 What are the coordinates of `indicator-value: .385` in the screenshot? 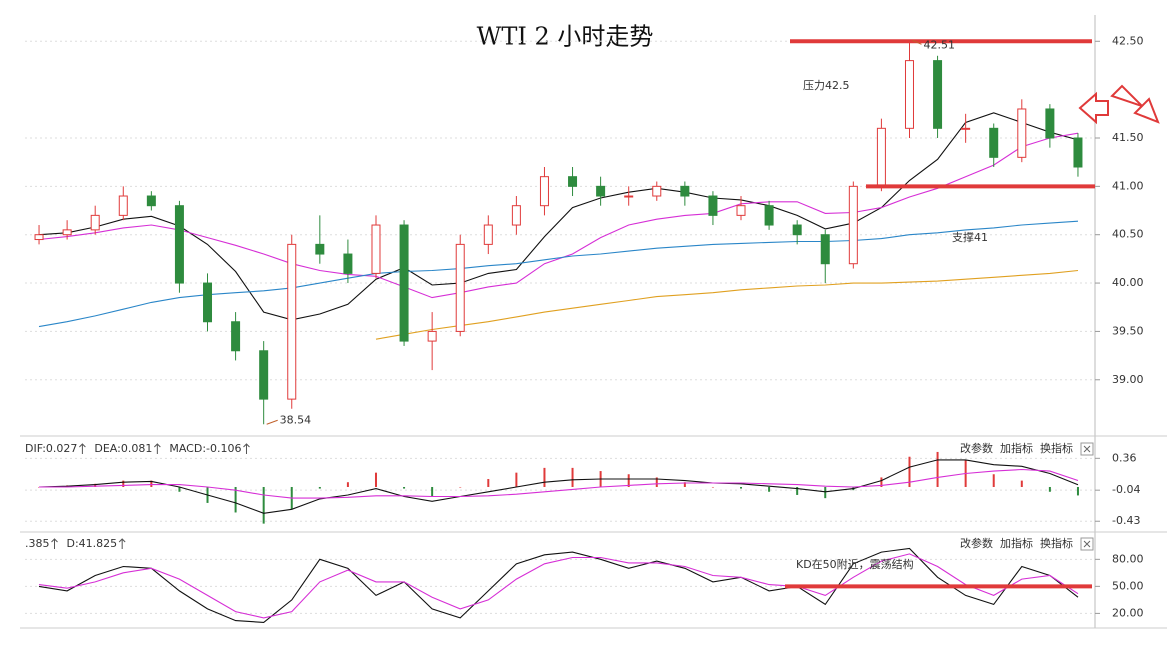 It's located at (37, 543).